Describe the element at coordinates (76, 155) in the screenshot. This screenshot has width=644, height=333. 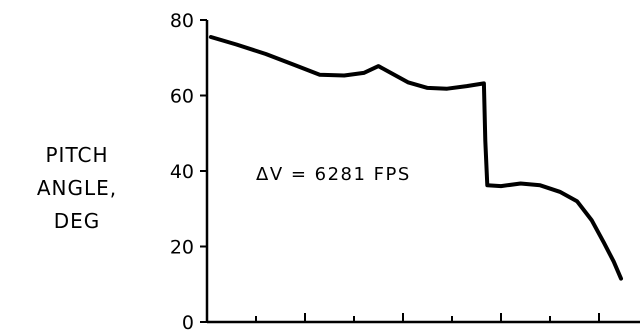
I see `y-axis-title-line-1: PITCH` at that location.